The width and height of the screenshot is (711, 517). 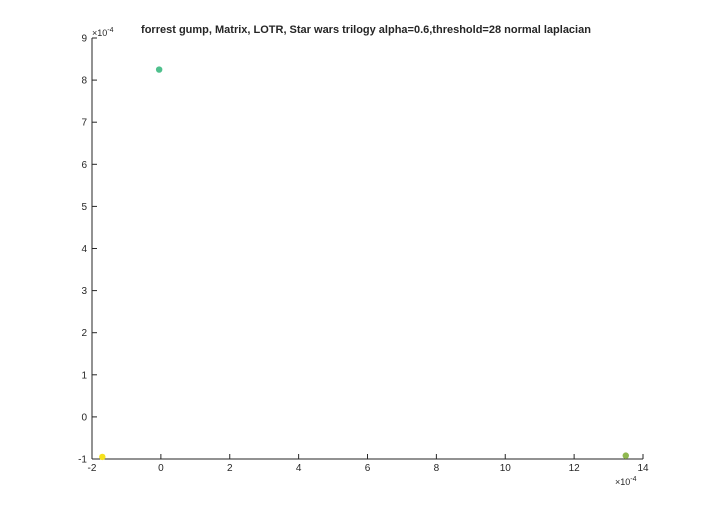 What do you see at coordinates (161, 468) in the screenshot?
I see `x-tick-label: 0` at bounding box center [161, 468].